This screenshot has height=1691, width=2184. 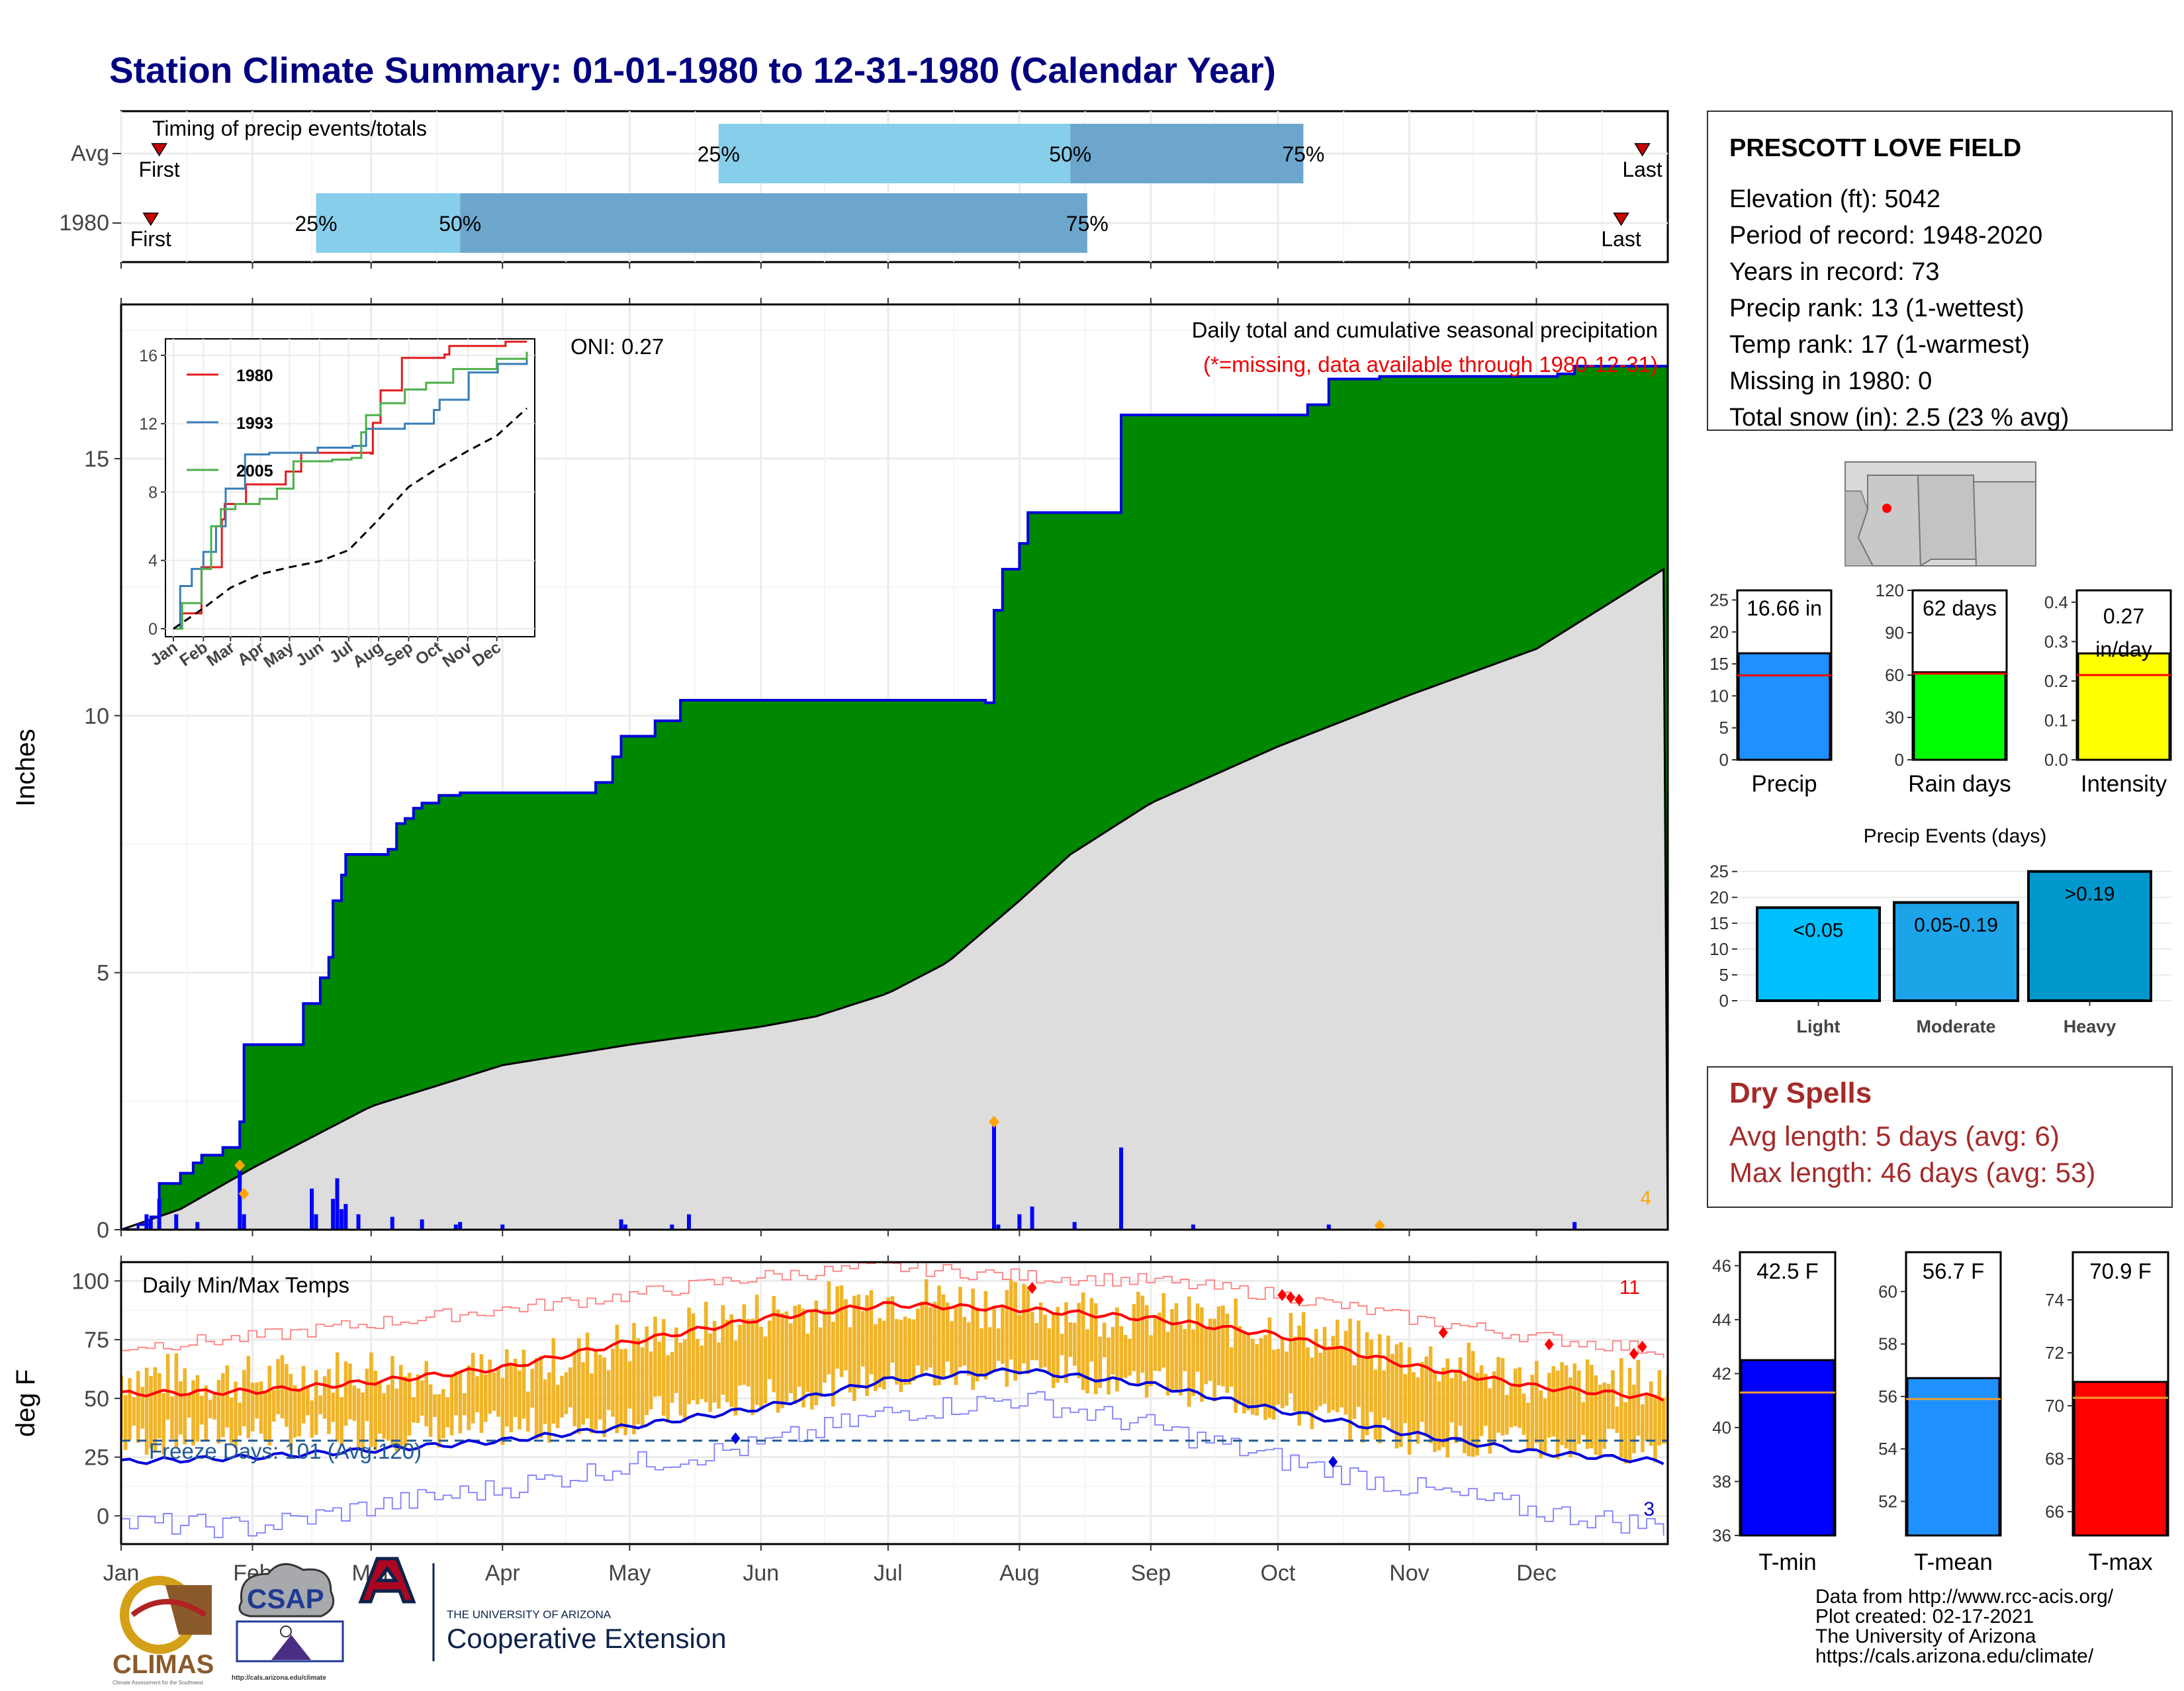 I want to click on temp-summary-ytick: 52, so click(x=1888, y=1501).